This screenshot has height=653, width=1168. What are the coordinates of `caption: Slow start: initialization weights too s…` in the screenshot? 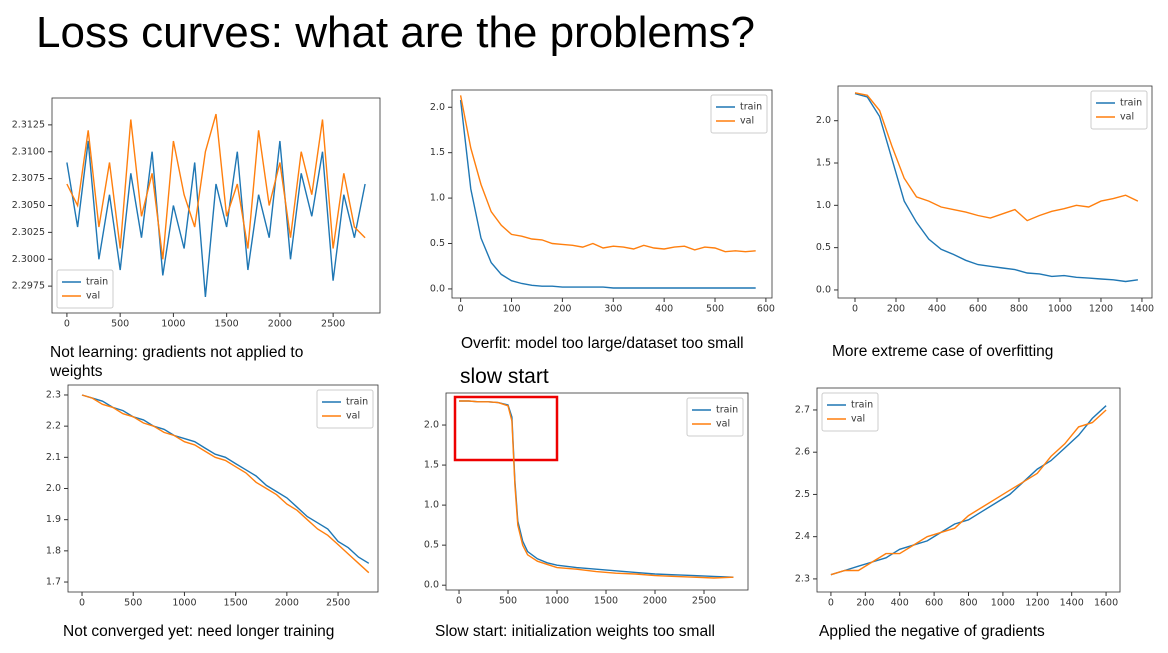 It's located at (575, 631).